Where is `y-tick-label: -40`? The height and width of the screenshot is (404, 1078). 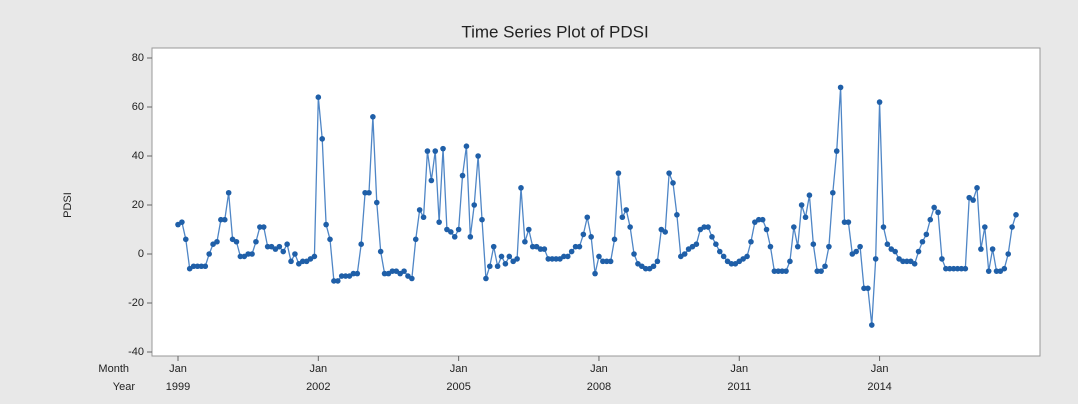
y-tick-label: -40 is located at coordinates (136, 352).